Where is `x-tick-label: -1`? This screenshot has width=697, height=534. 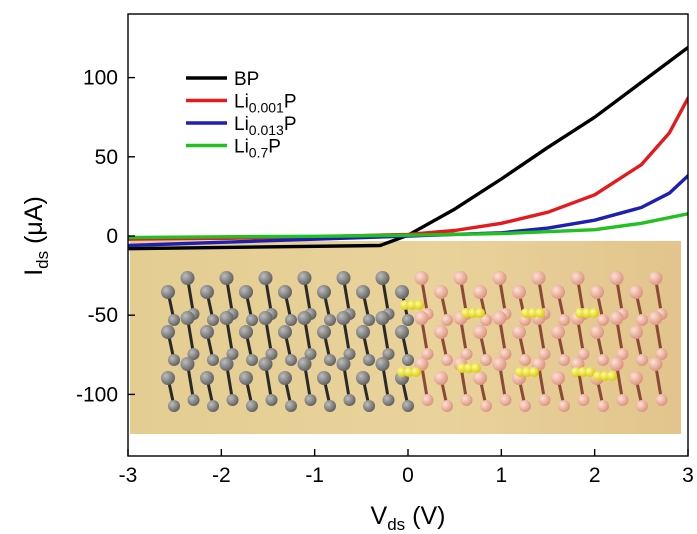
x-tick-label: -1 is located at coordinates (314, 475).